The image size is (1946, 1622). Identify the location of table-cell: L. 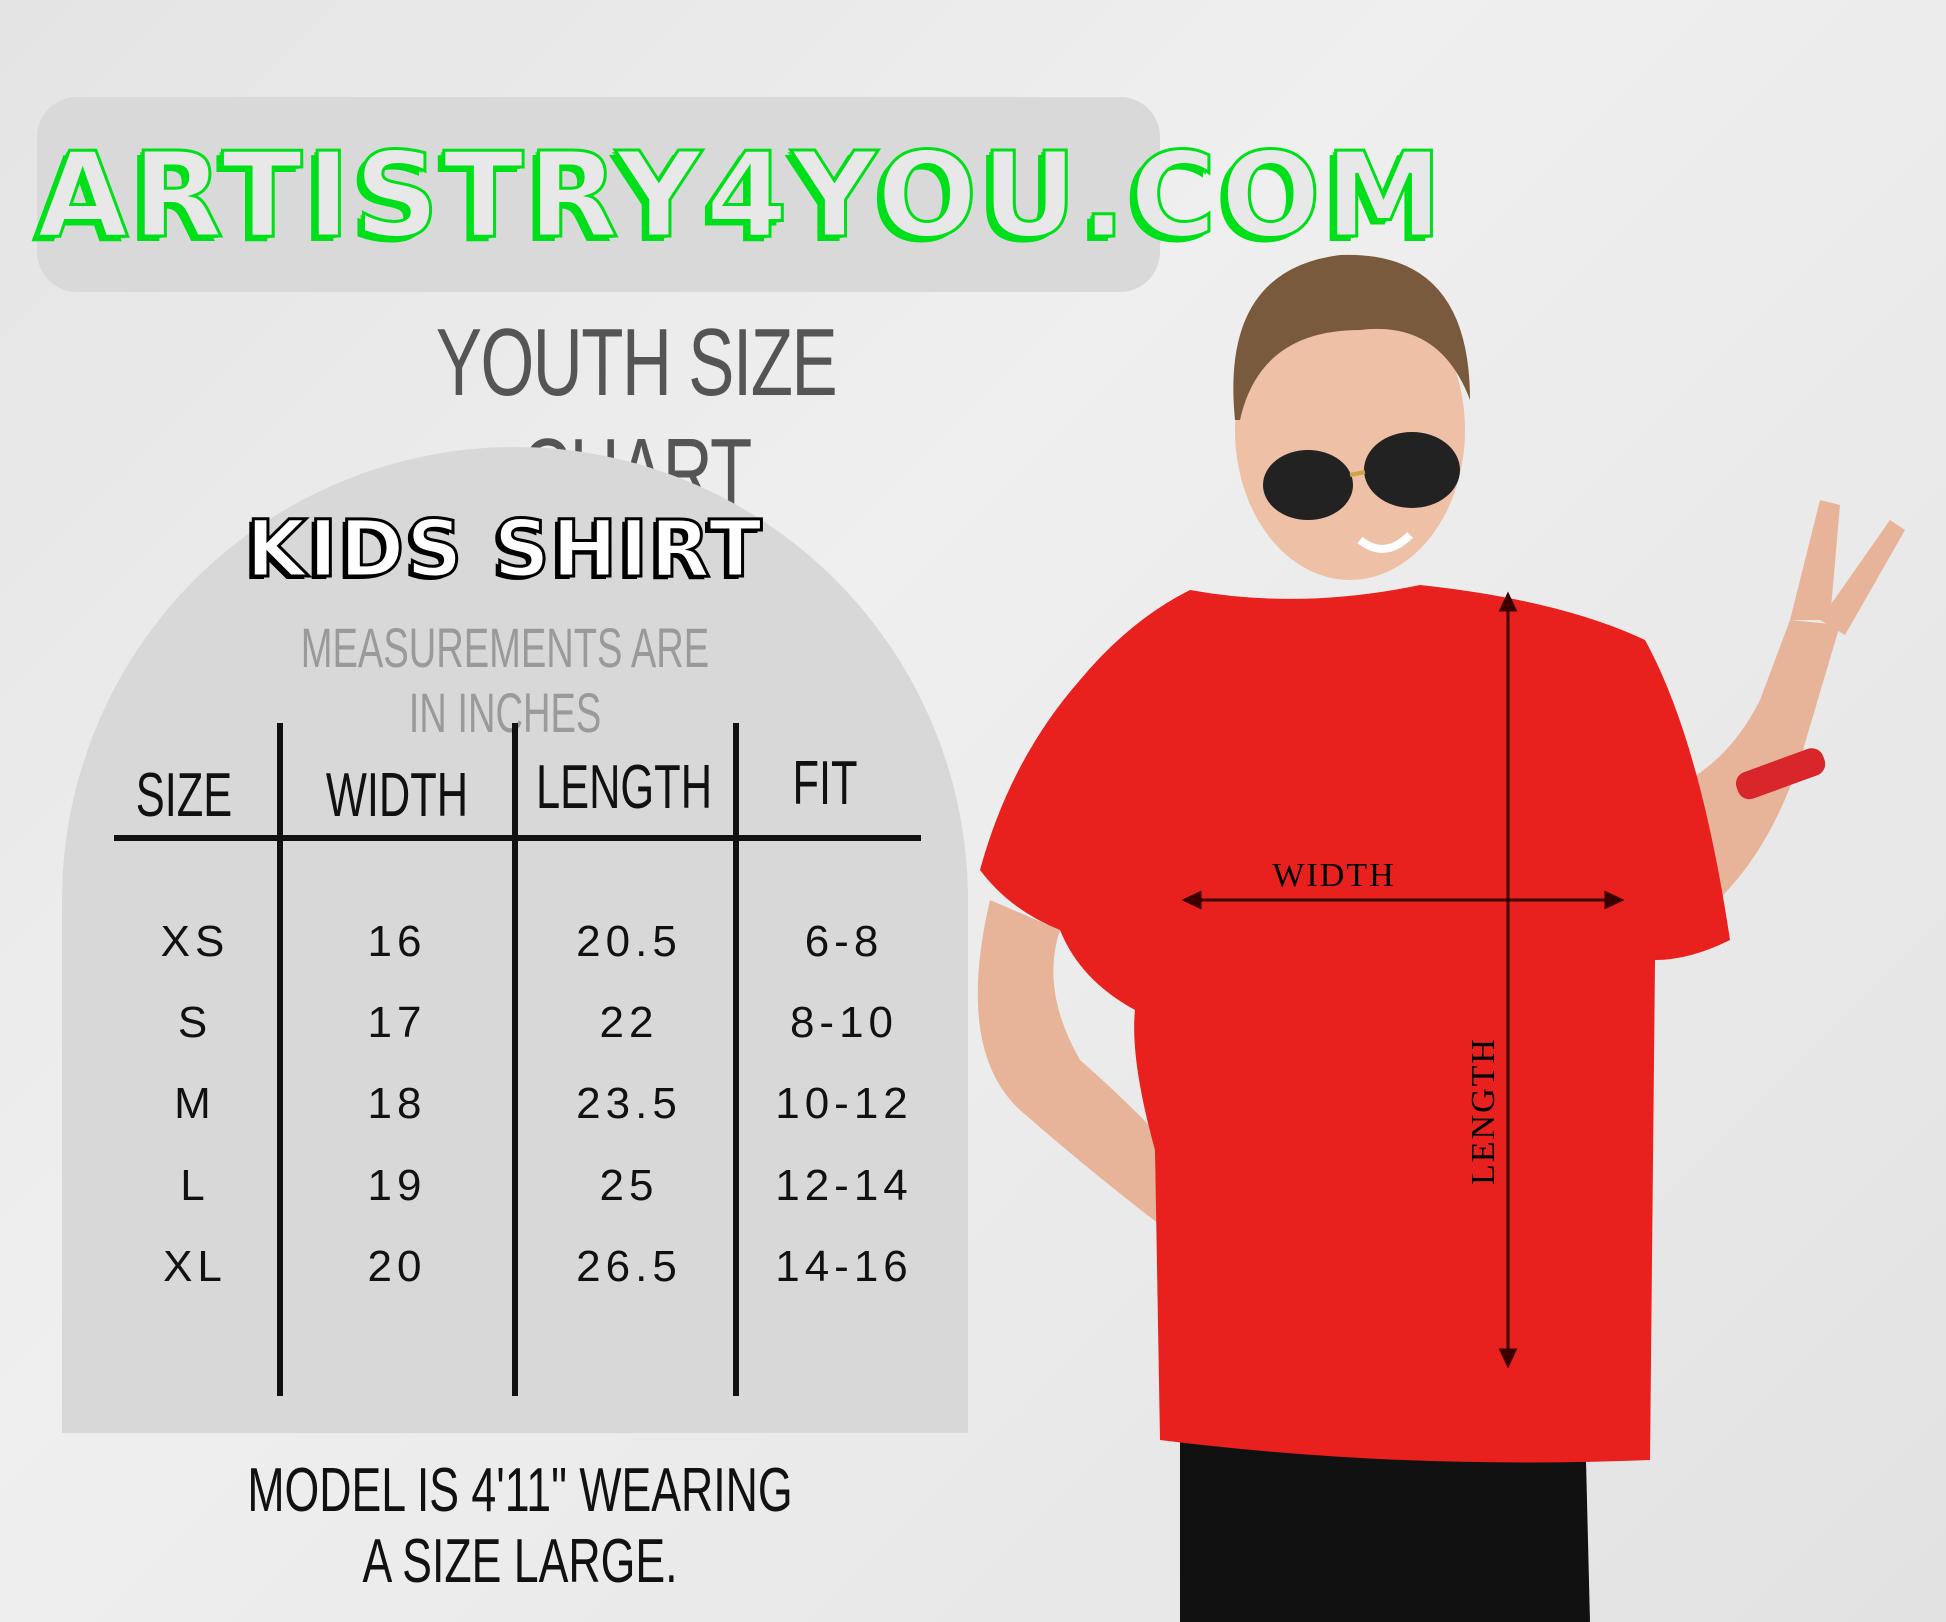
(195, 1185).